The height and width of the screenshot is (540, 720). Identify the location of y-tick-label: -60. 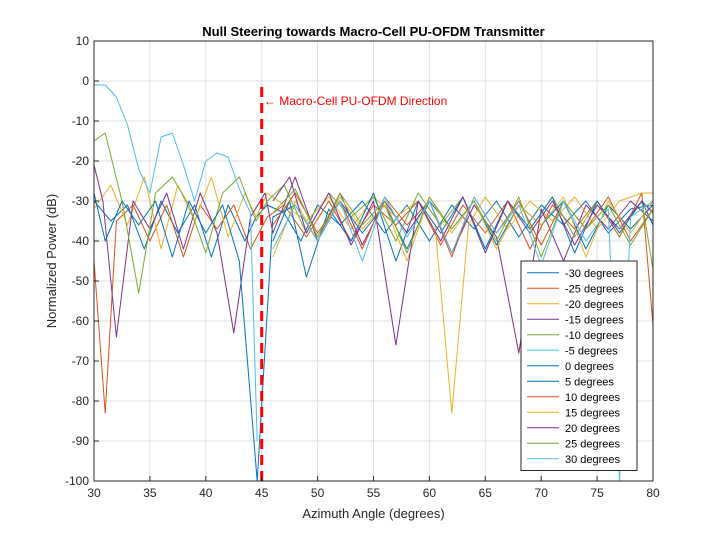
(81, 321).